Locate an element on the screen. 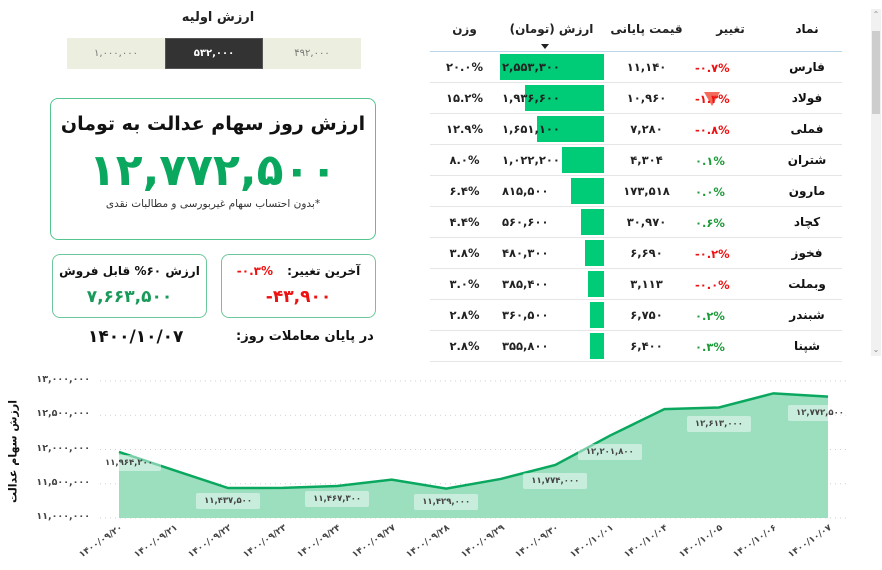 Image resolution: width=882 pixels, height=570 pixels. data-point-label: ۱۲,۶۱۳,۰۰۰ is located at coordinates (718, 423).